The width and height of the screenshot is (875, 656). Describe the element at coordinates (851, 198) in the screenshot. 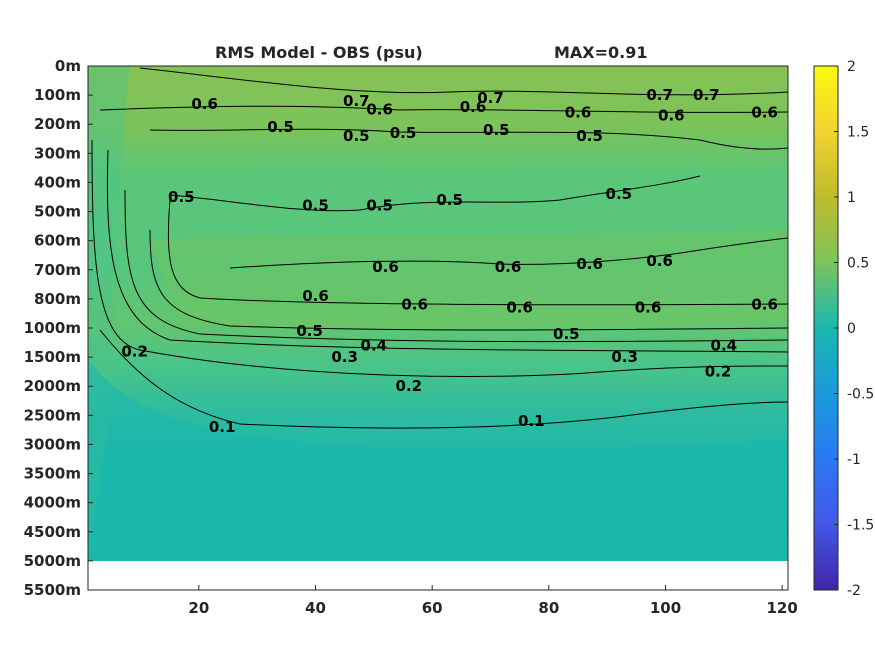

I see `colorbar-tick-label: 1` at that location.